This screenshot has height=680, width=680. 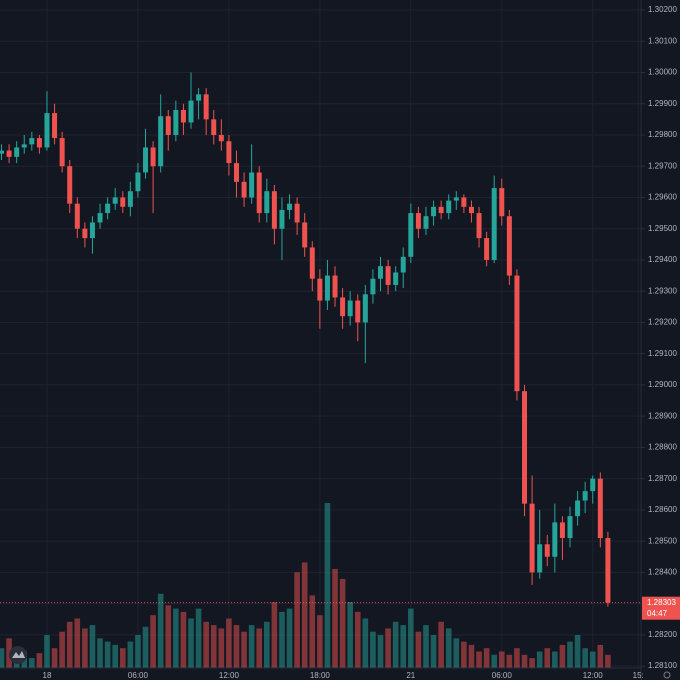 I want to click on y-tick-label: 1.28900, so click(x=662, y=415).